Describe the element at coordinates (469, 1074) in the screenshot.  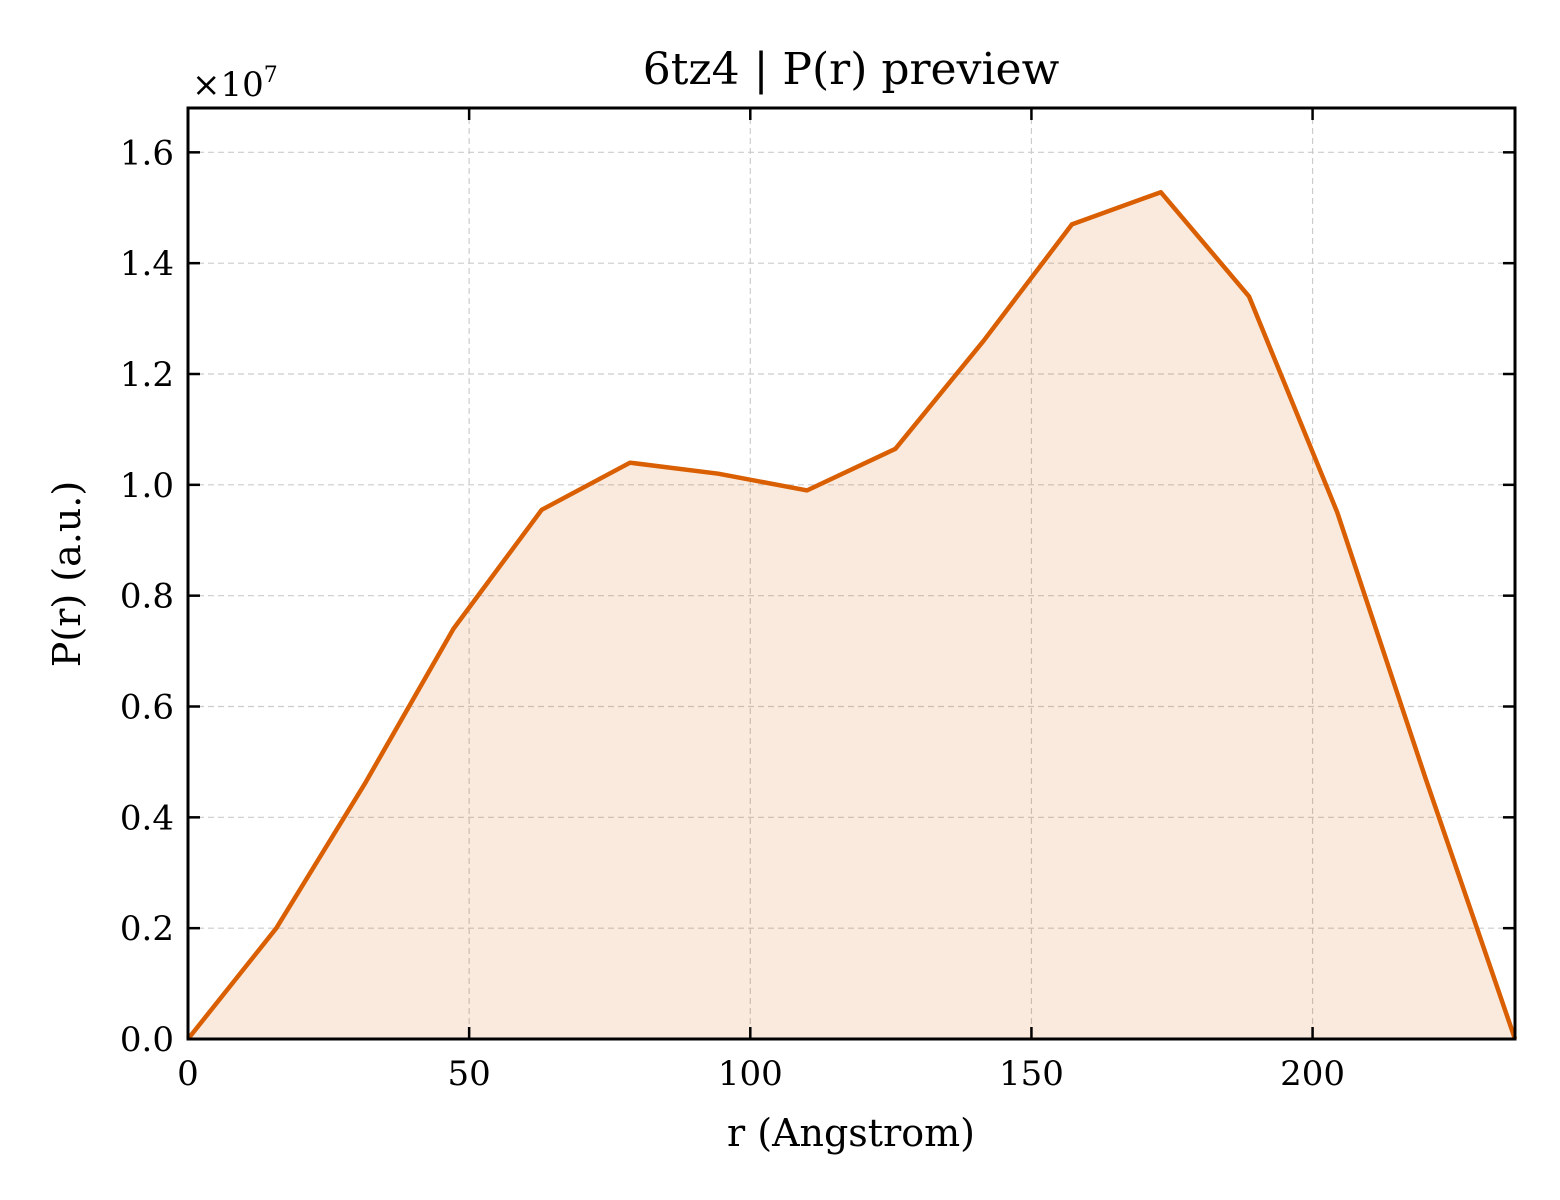
I see `x-tick-label: 50` at that location.